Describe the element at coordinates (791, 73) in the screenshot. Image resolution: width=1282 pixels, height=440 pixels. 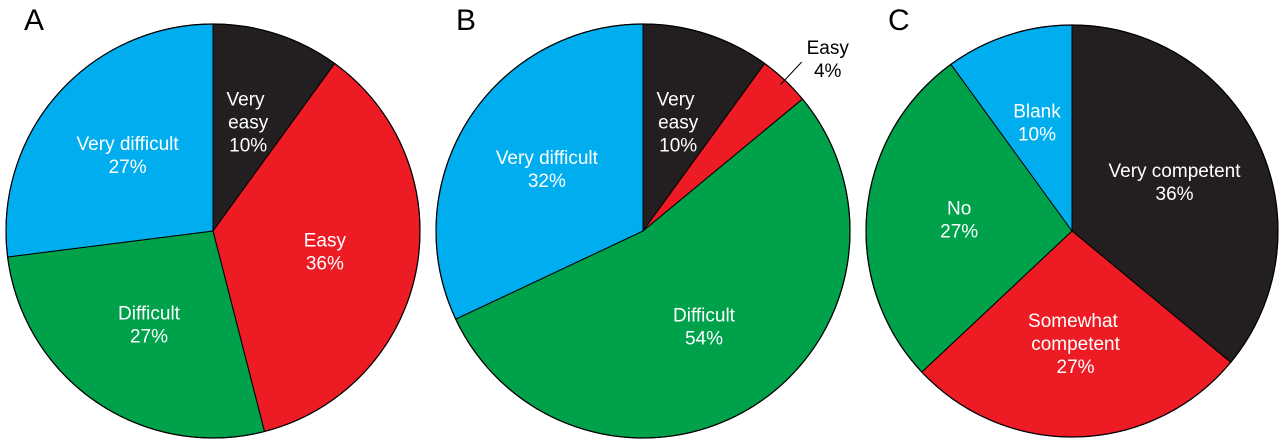
I see `leader-line` at that location.